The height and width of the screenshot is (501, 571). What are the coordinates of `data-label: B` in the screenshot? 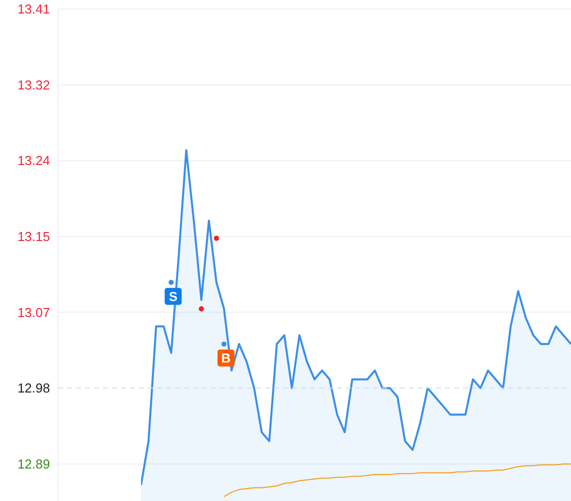 It's located at (226, 358).